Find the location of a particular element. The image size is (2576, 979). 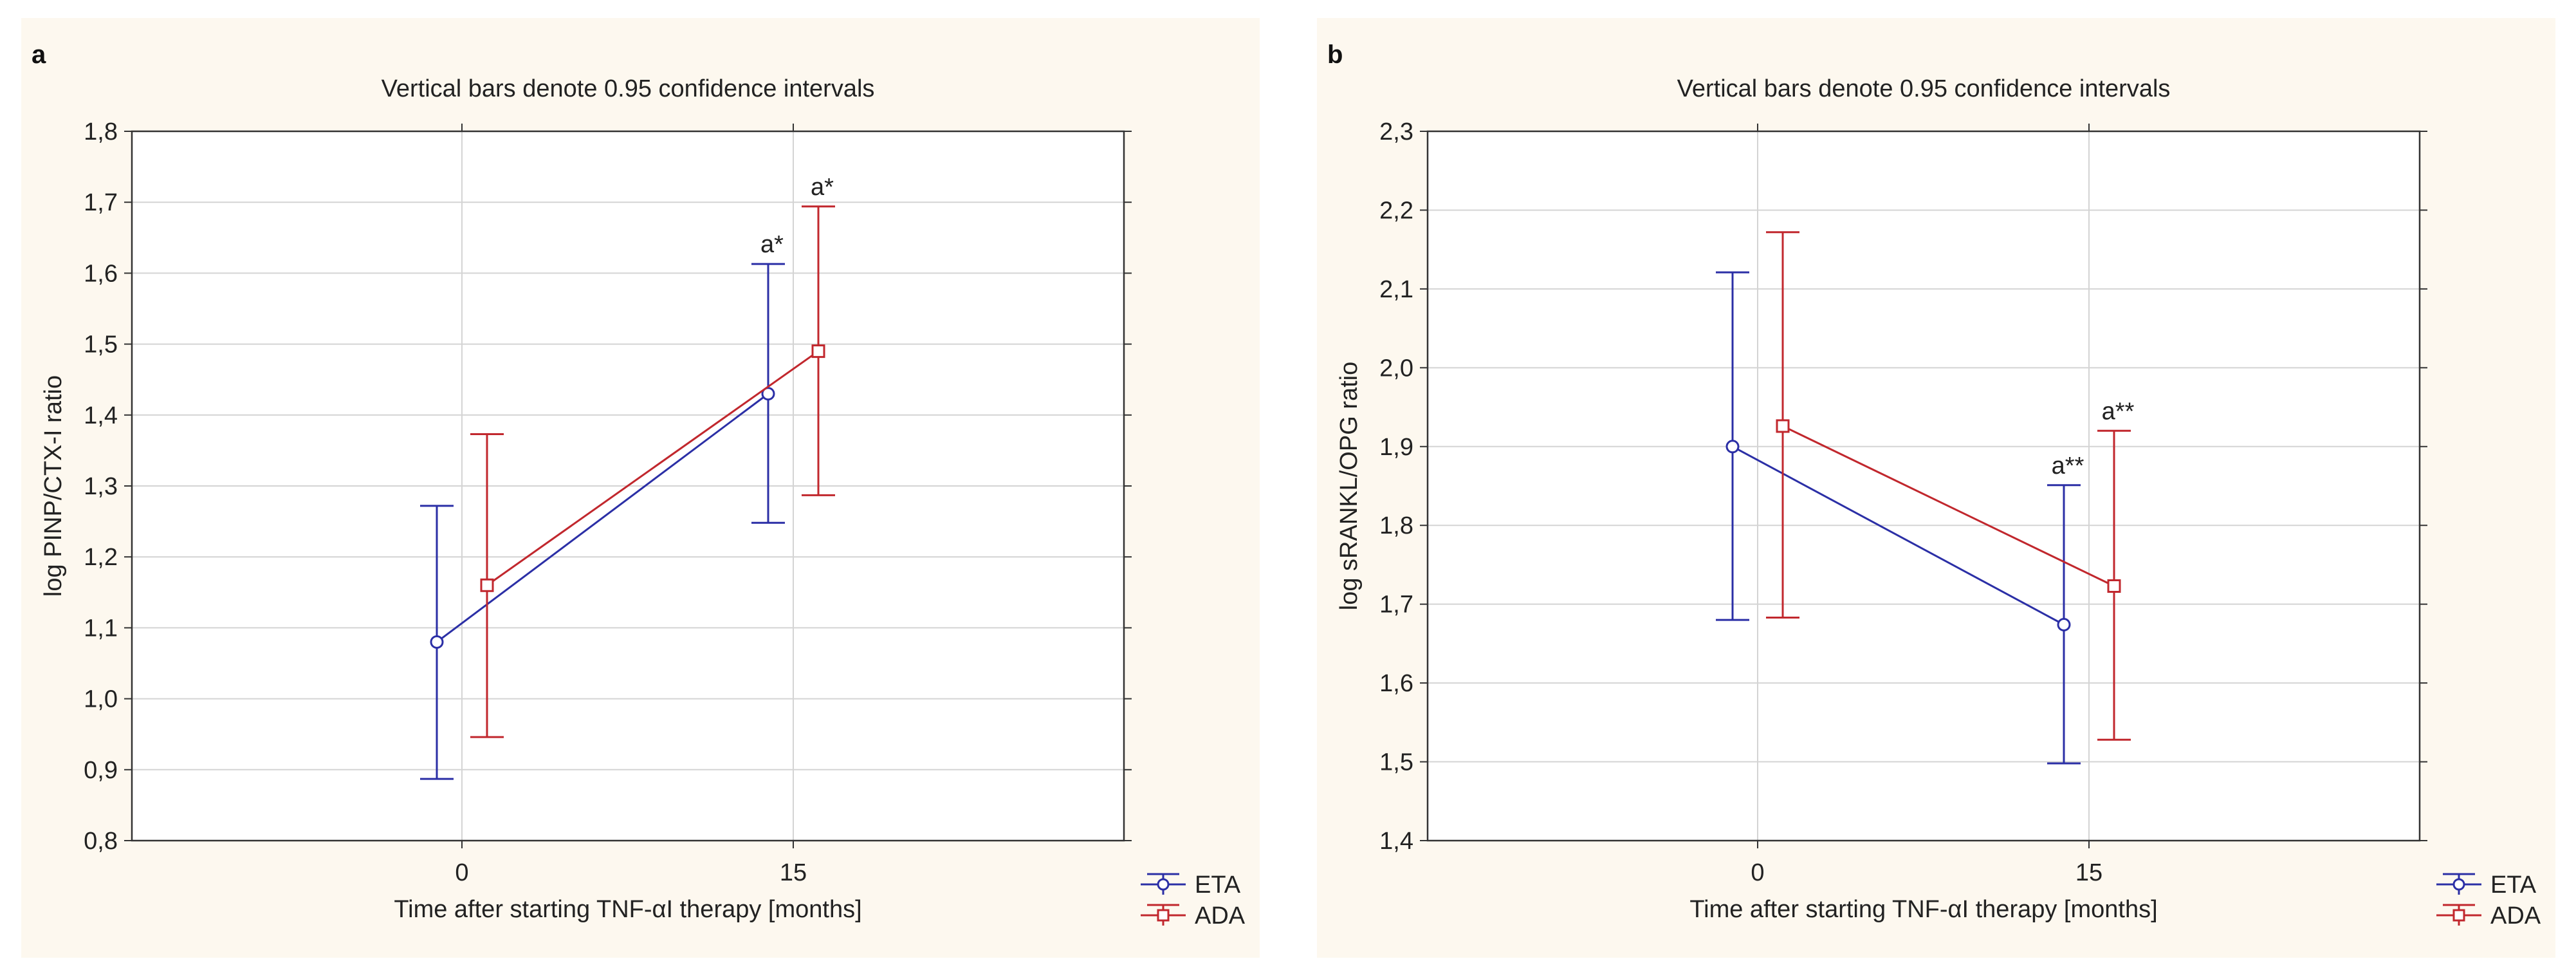

y-tick-label: 1,0 is located at coordinates (101, 699).